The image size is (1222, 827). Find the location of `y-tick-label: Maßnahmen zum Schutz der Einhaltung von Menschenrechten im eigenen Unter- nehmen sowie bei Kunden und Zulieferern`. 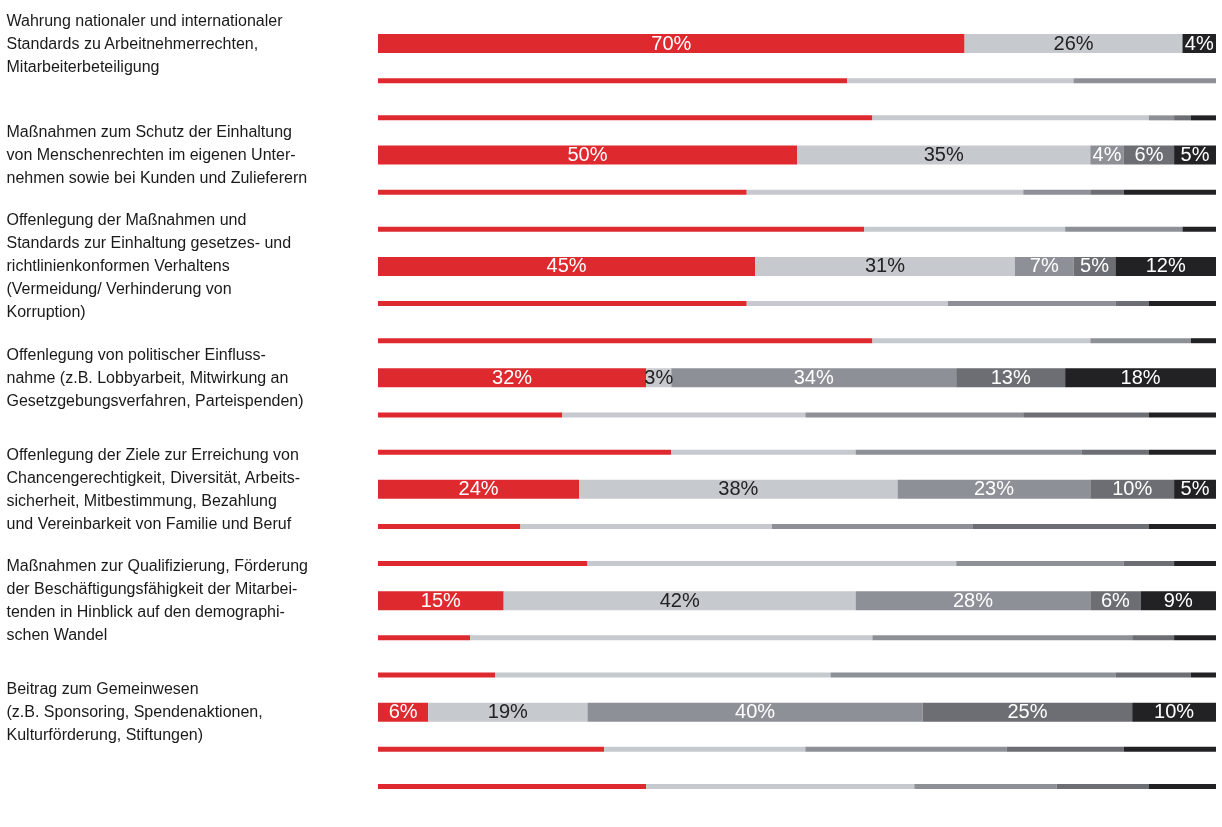

y-tick-label: Maßnahmen zum Schutz der Einhaltung von Menschenrechten im eigenen Unter- nehmen sowie bei Kunden und Zulieferern is located at coordinates (157, 154).